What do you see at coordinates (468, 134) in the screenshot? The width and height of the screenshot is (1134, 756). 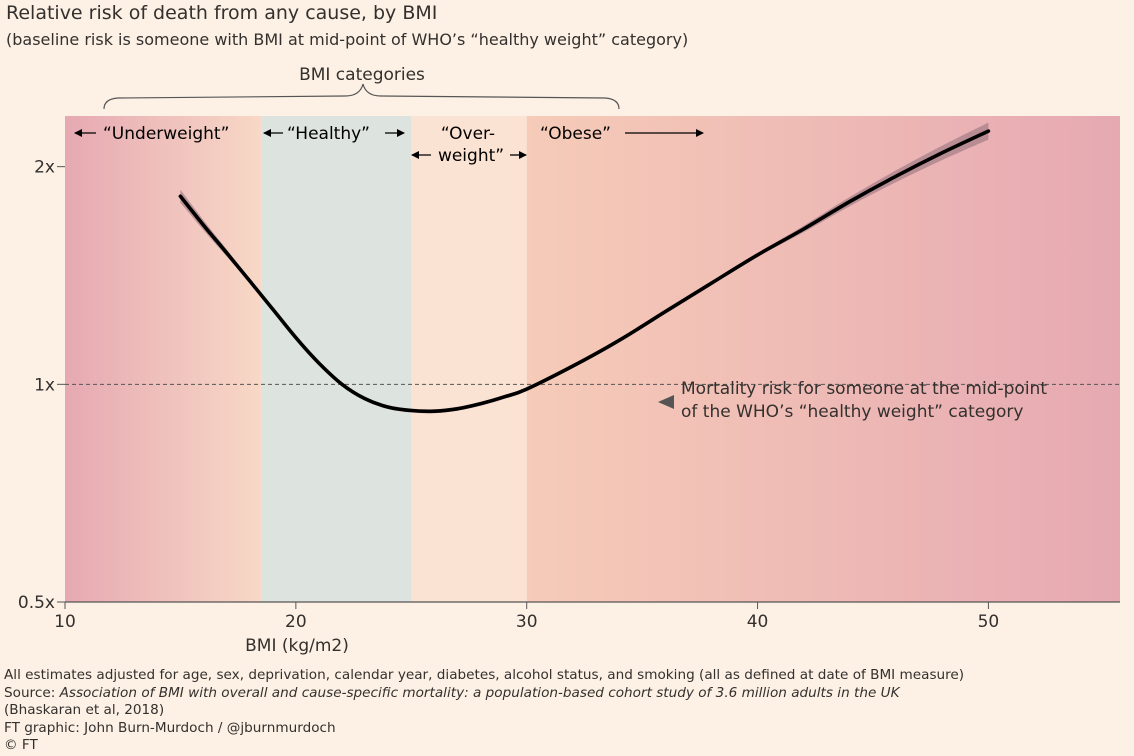 I see `overweight-label-1: “Over-` at bounding box center [468, 134].